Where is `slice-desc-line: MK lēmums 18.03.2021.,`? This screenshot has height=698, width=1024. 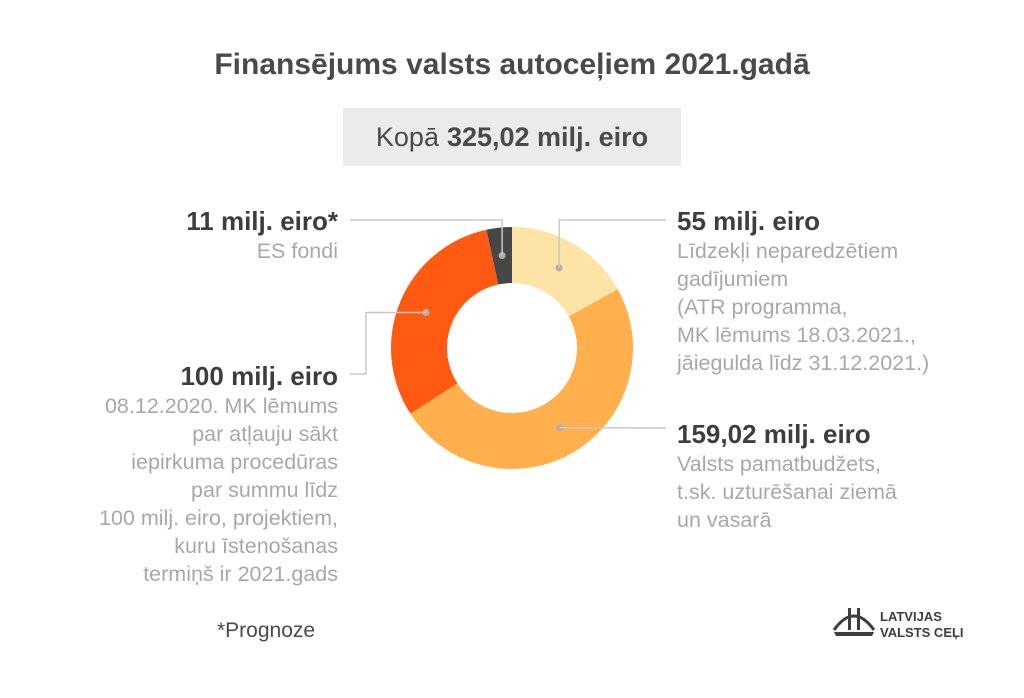
slice-desc-line: MK lēmums 18.03.2021., is located at coordinates (797, 335).